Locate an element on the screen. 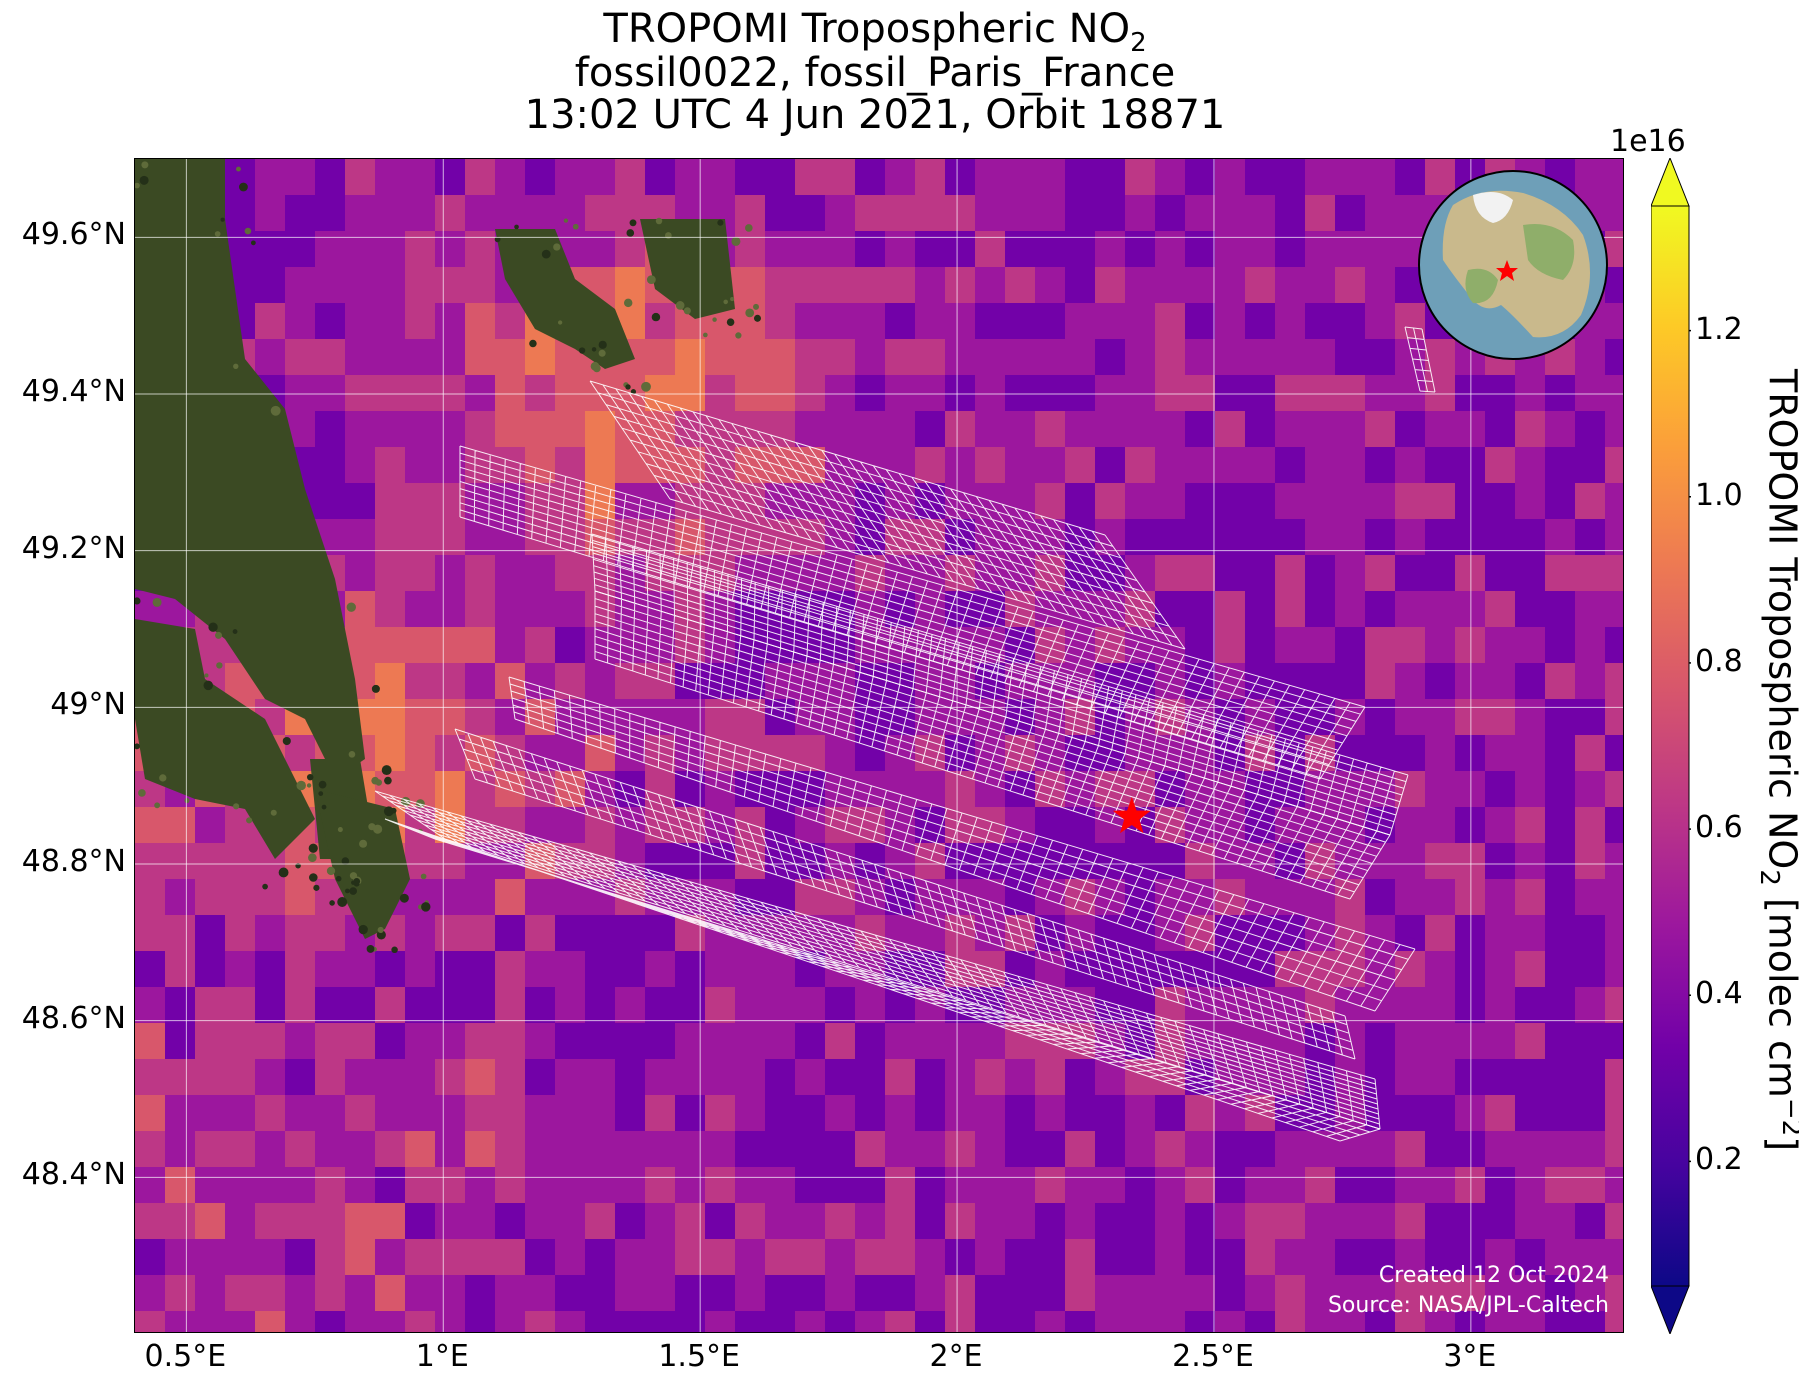  colorbar-max-extension is located at coordinates (1670, 182).